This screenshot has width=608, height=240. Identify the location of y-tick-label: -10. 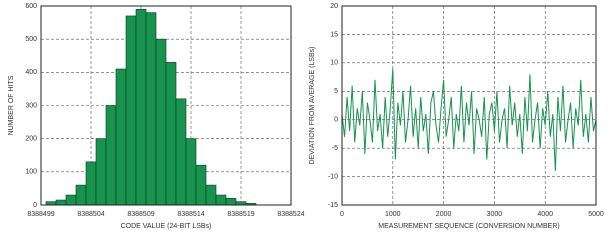
(333, 176).